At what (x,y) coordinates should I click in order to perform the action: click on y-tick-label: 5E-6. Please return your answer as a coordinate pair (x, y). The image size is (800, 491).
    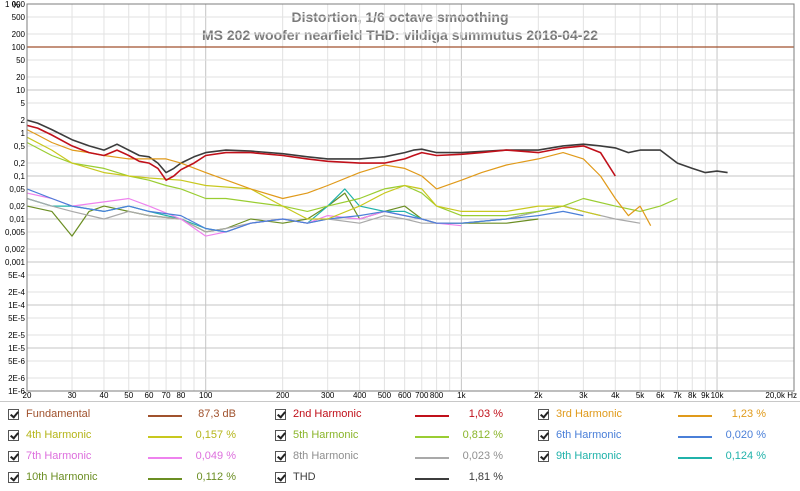
    Looking at the image, I should click on (16, 361).